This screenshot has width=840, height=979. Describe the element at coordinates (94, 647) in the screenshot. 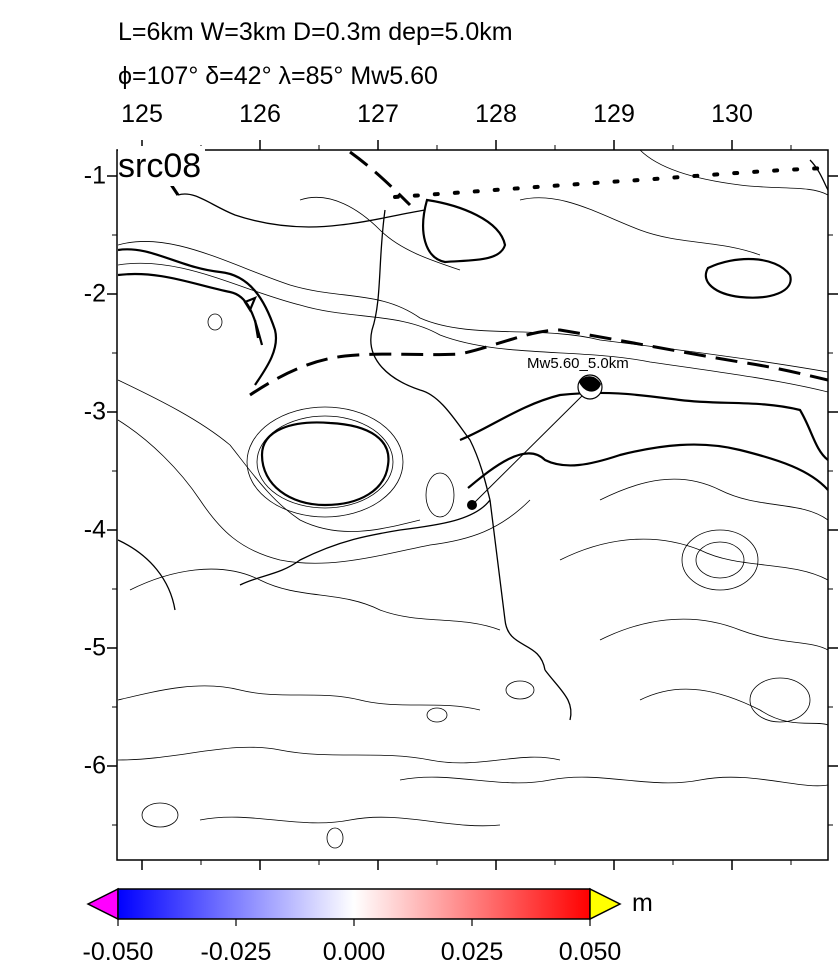

I see `y-tick-label-minus5: -5` at that location.